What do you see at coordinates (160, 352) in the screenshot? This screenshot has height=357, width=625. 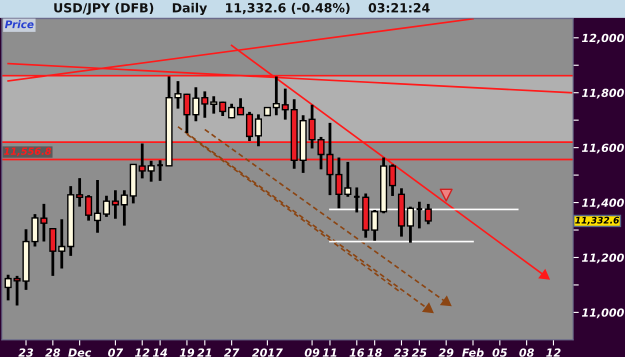 I see `x-tick-label: 14` at bounding box center [160, 352].